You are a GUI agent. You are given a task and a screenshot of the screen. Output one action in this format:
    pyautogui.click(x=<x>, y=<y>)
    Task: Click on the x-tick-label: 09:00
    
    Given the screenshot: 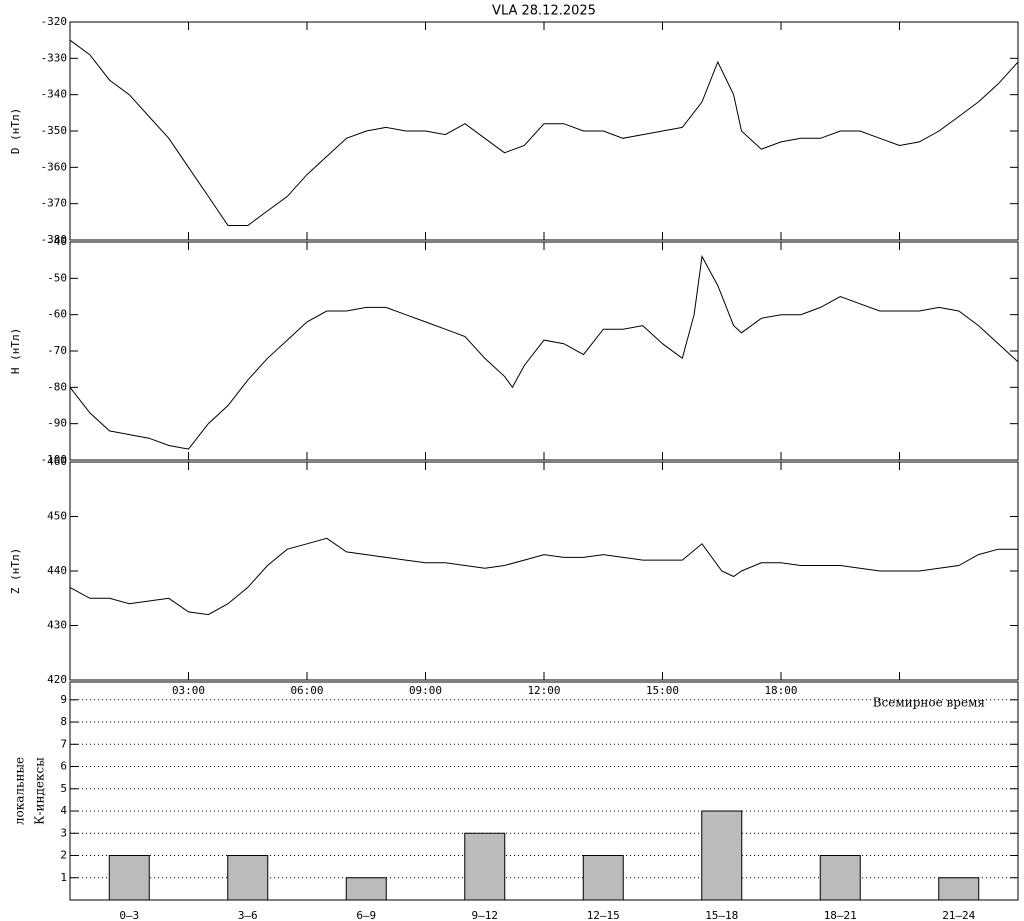 What is the action you would take?
    pyautogui.click(x=425, y=690)
    